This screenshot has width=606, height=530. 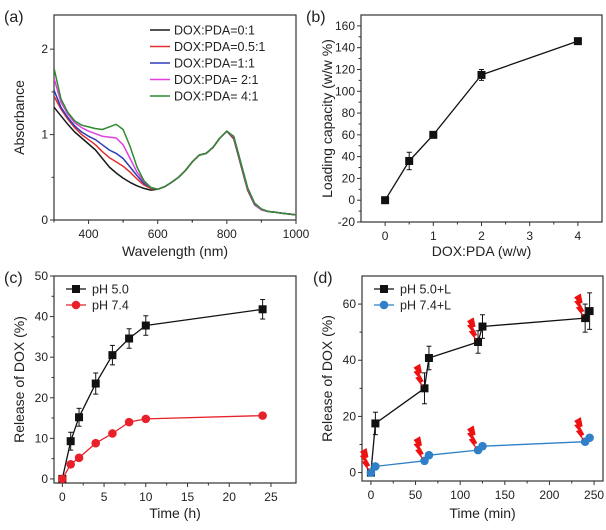 What do you see at coordinates (104, 497) in the screenshot?
I see `x-tick-label: 5` at bounding box center [104, 497].